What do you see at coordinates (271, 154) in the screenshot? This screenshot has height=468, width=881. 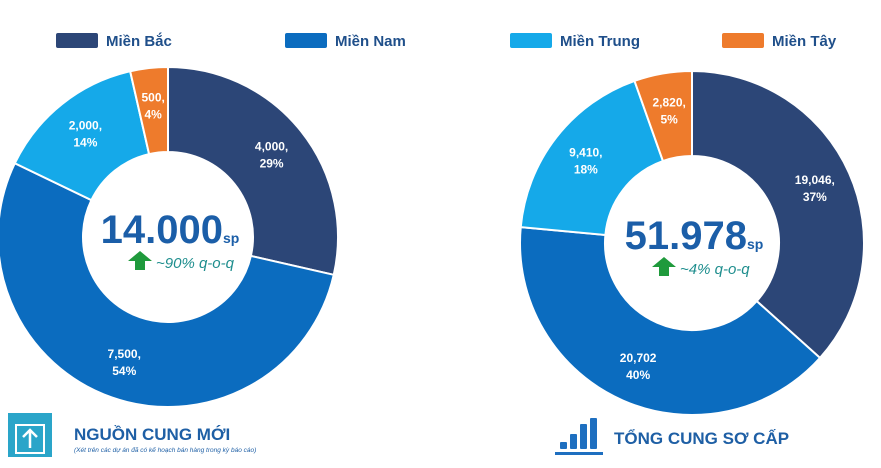 I see `slice-label: 4,000, 29%` at bounding box center [271, 154].